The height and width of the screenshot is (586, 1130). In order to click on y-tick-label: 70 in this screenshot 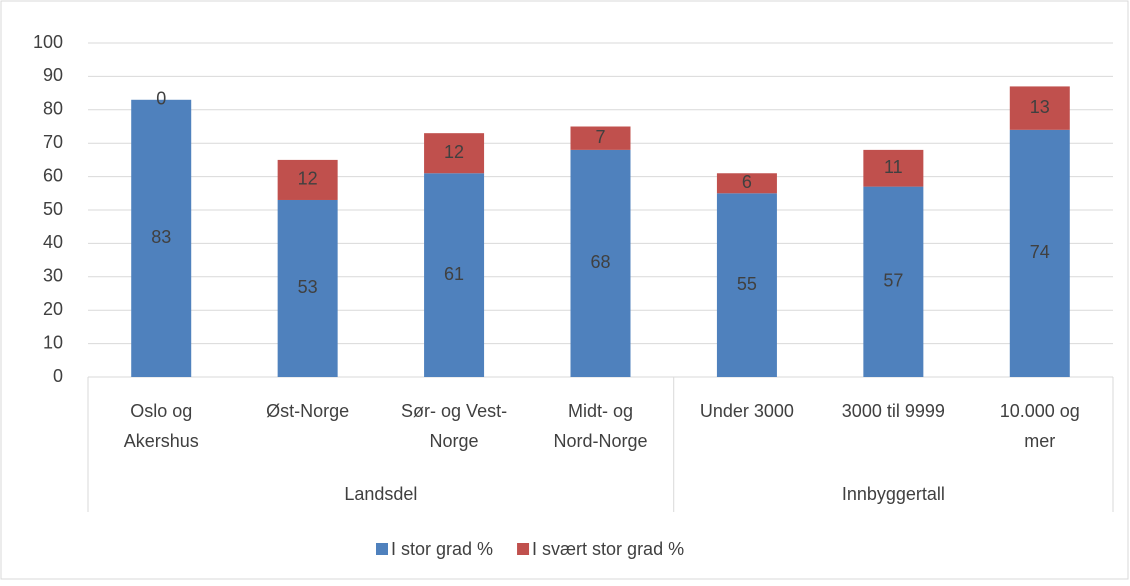, I will do `click(53, 142)`.